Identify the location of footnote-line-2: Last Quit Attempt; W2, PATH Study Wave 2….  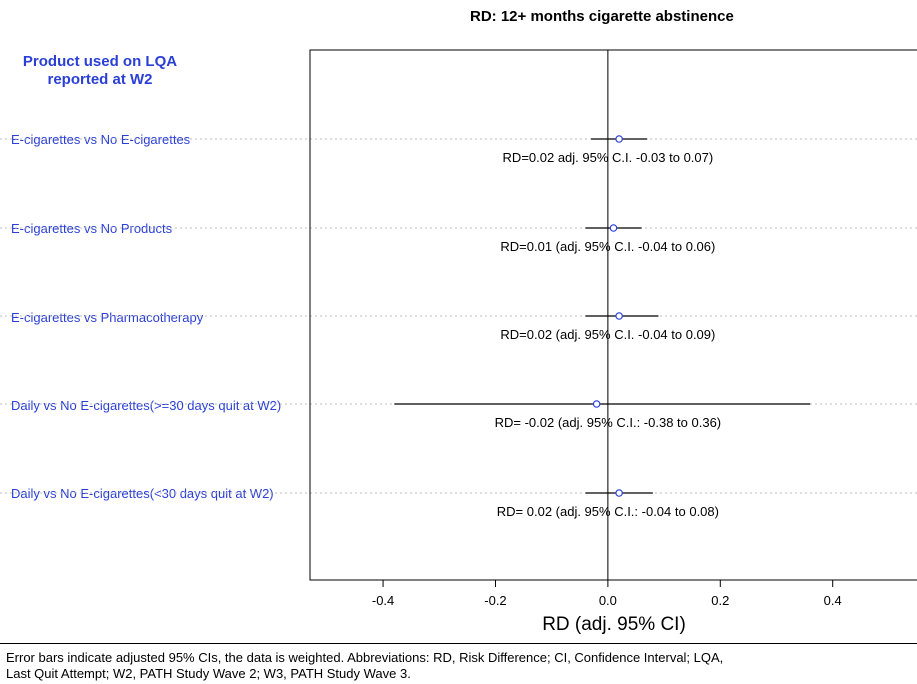
(208, 673).